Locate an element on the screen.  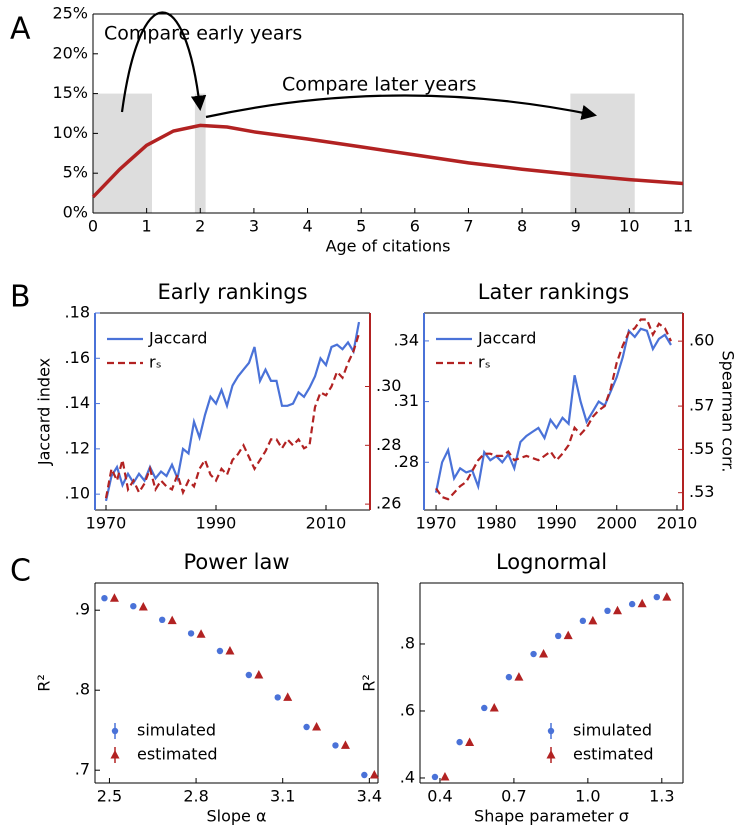
x-tick-label: 2 is located at coordinates (200, 226).